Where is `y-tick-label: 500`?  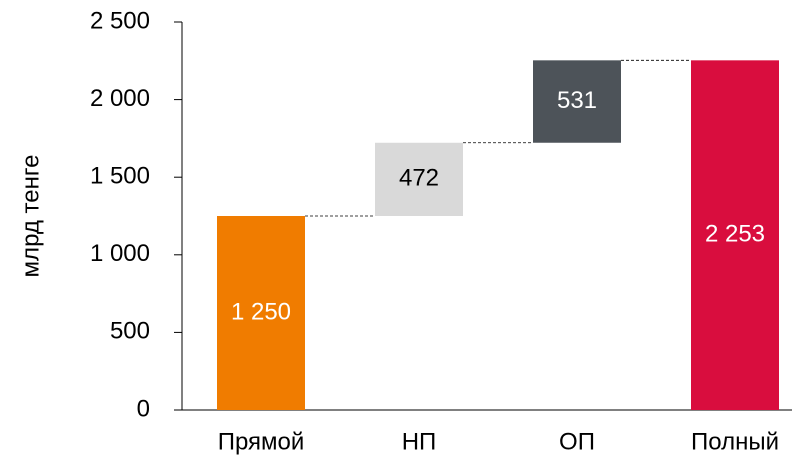
y-tick-label: 500 is located at coordinates (130, 331).